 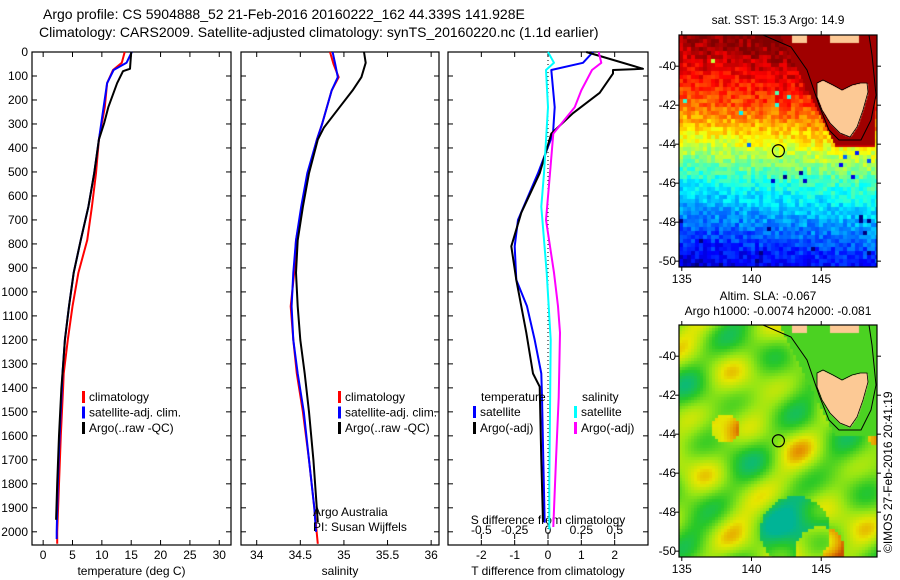 I want to click on sst-map-canvas, so click(x=778, y=151).